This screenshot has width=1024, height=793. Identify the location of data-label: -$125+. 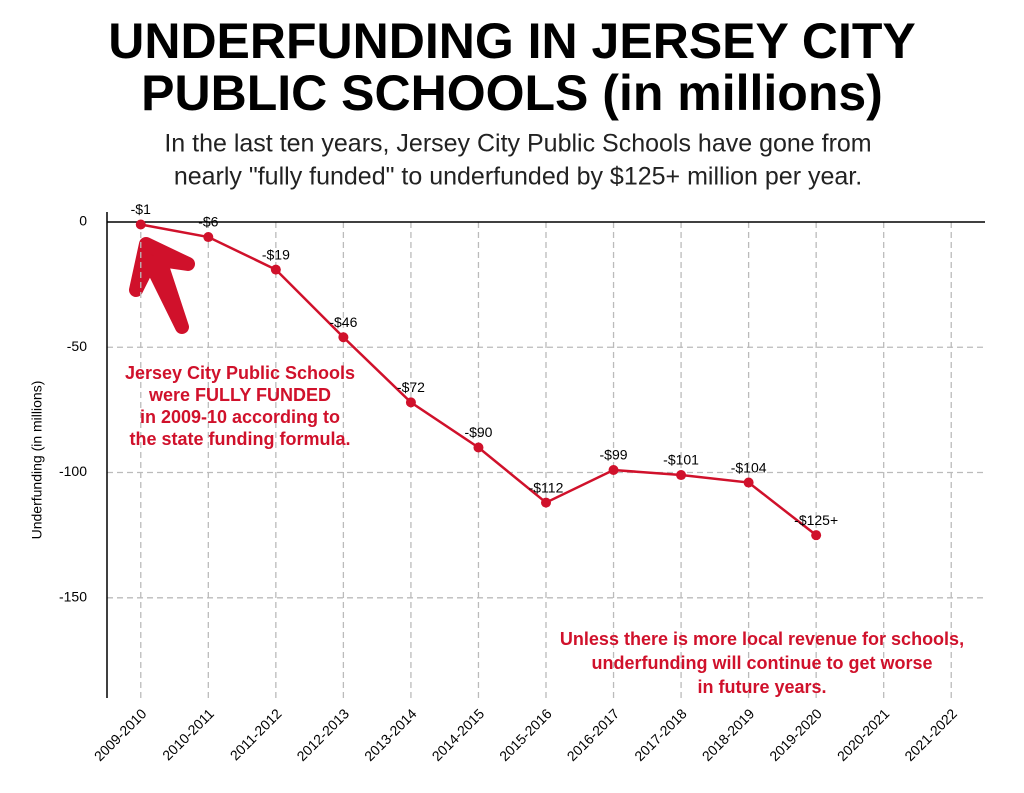
(816, 520).